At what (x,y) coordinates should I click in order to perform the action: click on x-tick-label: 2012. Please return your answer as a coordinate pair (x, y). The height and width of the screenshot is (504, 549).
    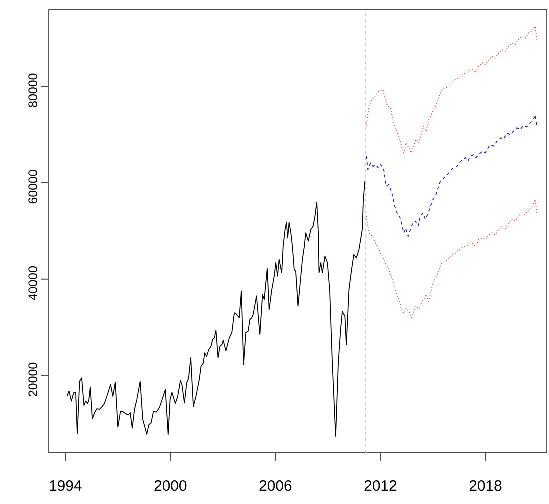
    Looking at the image, I should click on (380, 486).